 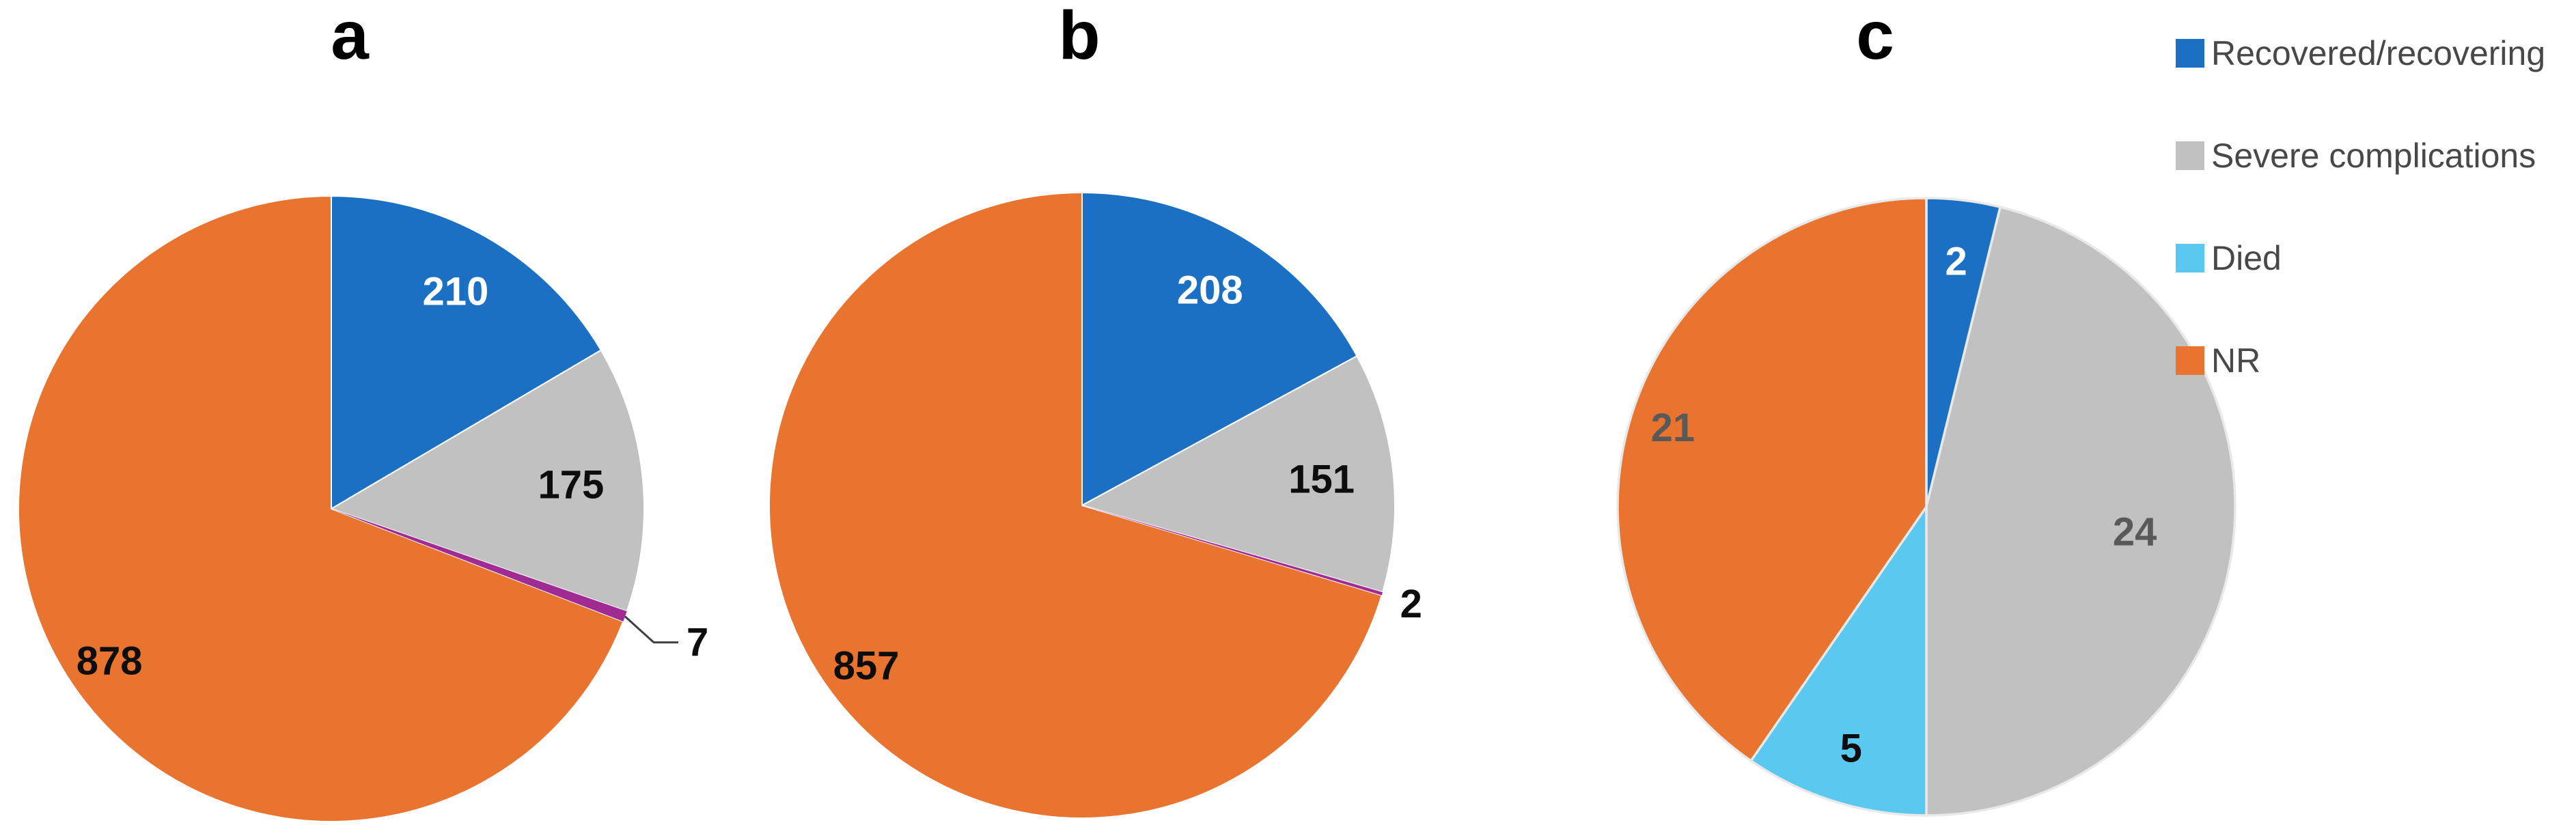 I want to click on pie-a-label-recovered-recovering: 210, so click(x=455, y=291).